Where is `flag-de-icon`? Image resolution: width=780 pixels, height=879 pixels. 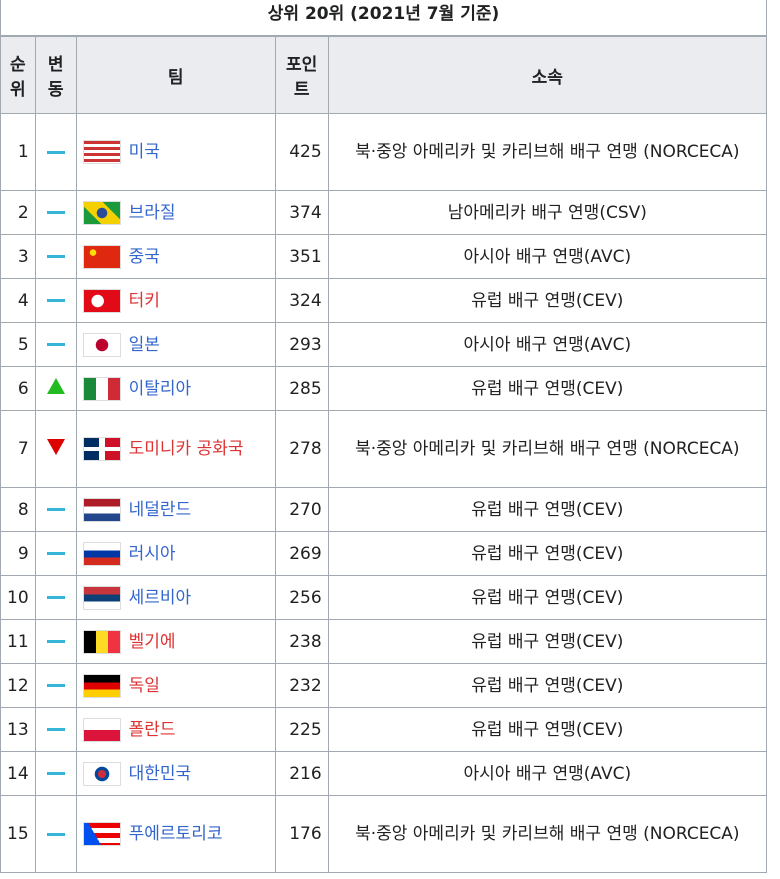
flag-de-icon is located at coordinates (101, 685).